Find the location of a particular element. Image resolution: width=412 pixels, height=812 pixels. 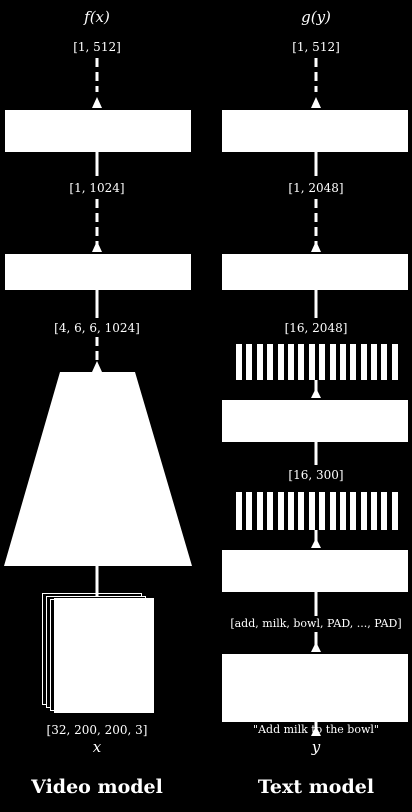

text-embedding-stripes is located at coordinates (317, 511).